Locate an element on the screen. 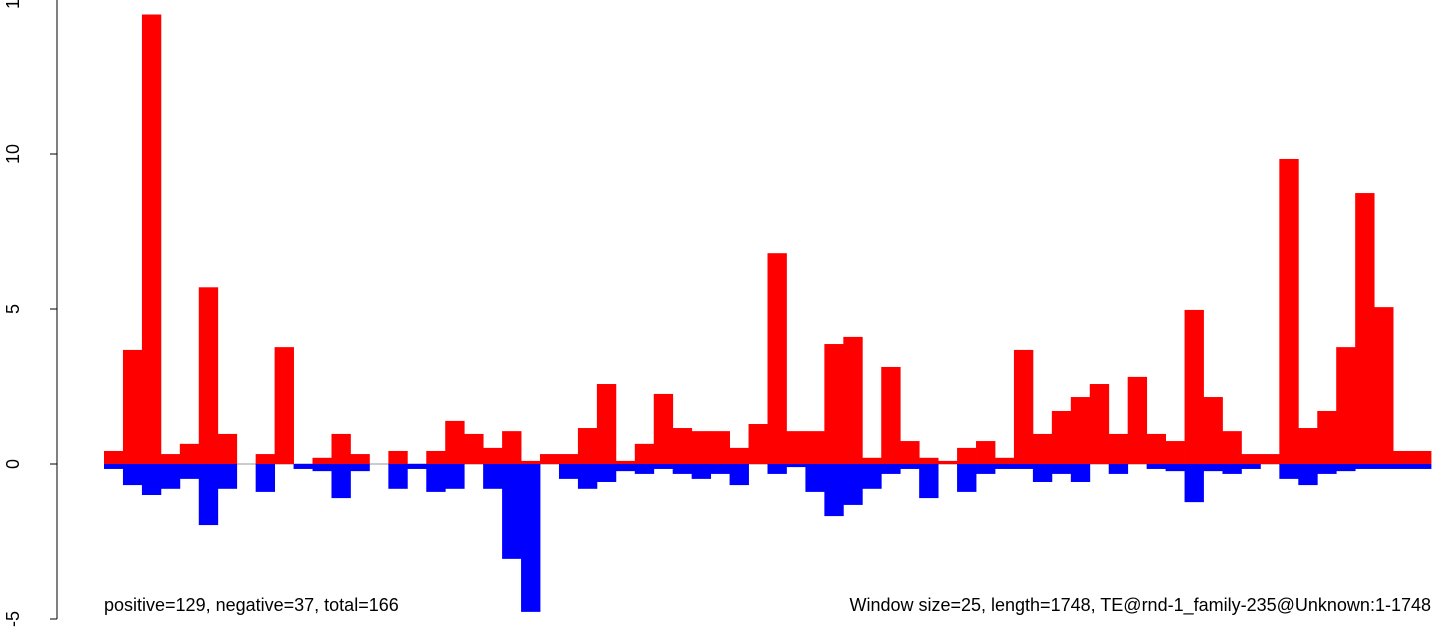 This screenshot has width=1449, height=628. y-tick-label: 15 is located at coordinates (13, 4).